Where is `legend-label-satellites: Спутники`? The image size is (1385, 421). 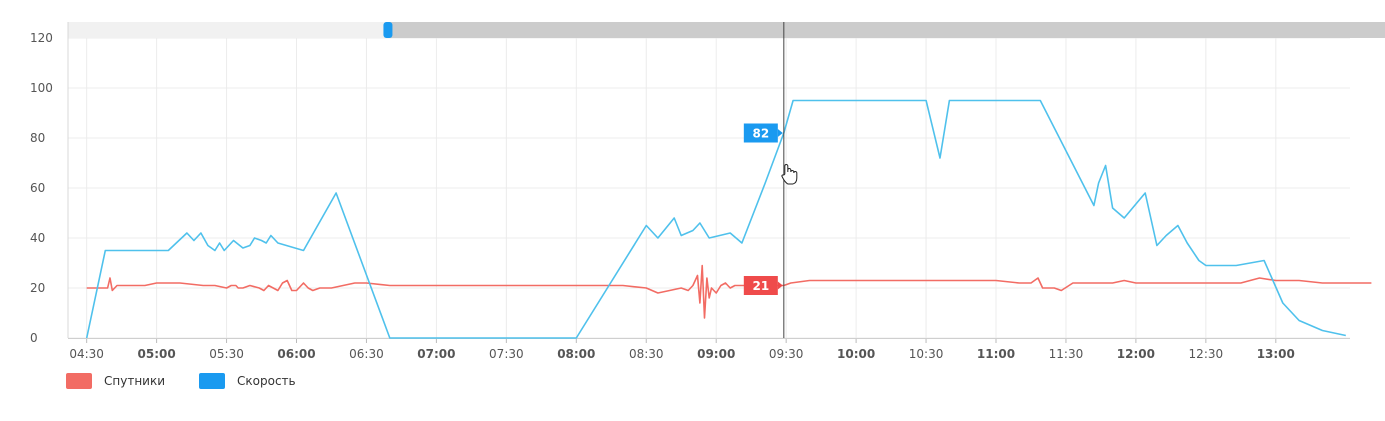 legend-label-satellites: Спутники is located at coordinates (135, 381).